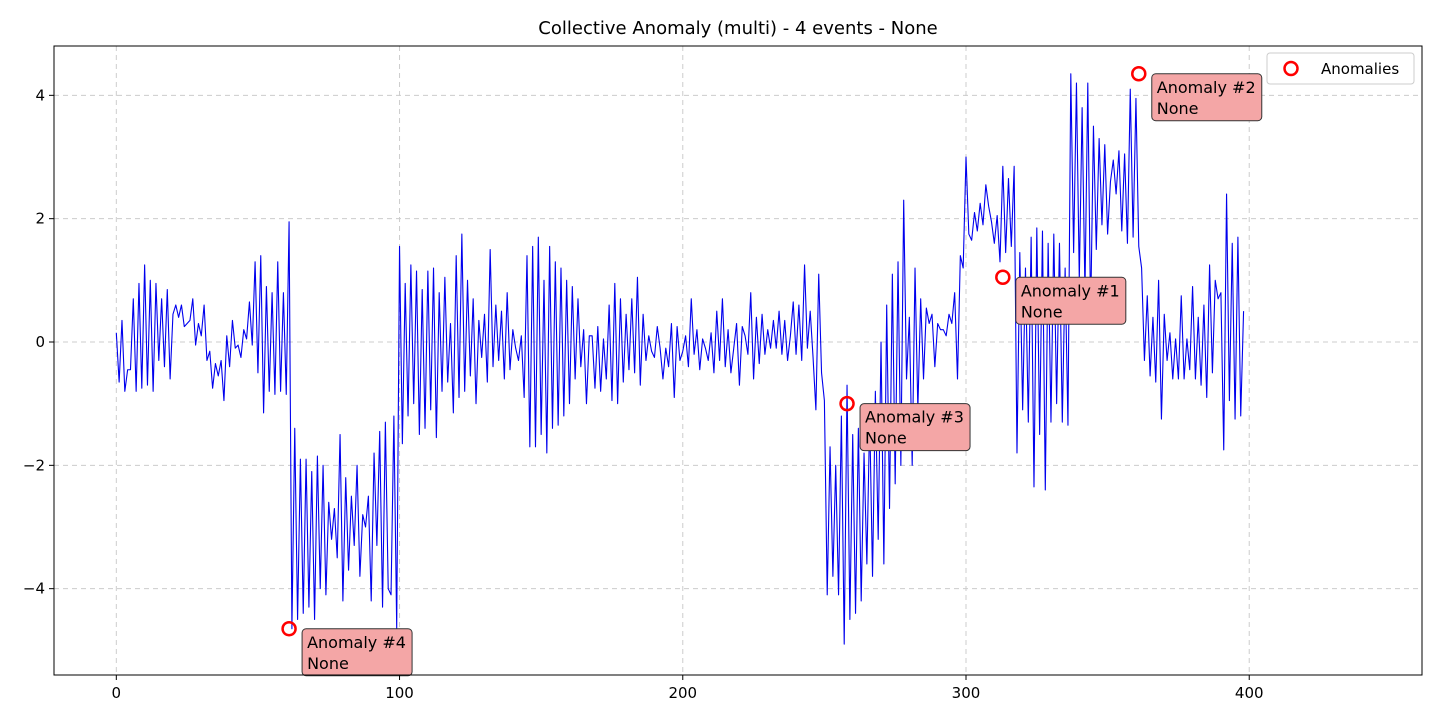 This screenshot has height=720, width=1440. I want to click on anomaly-annotation-label: Anomaly #1, so click(1070, 290).